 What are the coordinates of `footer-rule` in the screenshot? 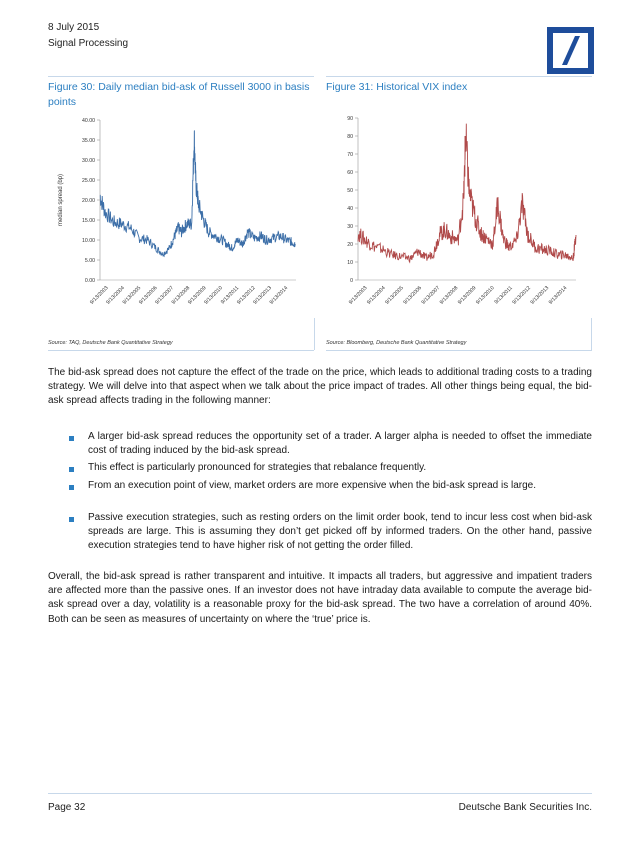 It's located at (320, 793).